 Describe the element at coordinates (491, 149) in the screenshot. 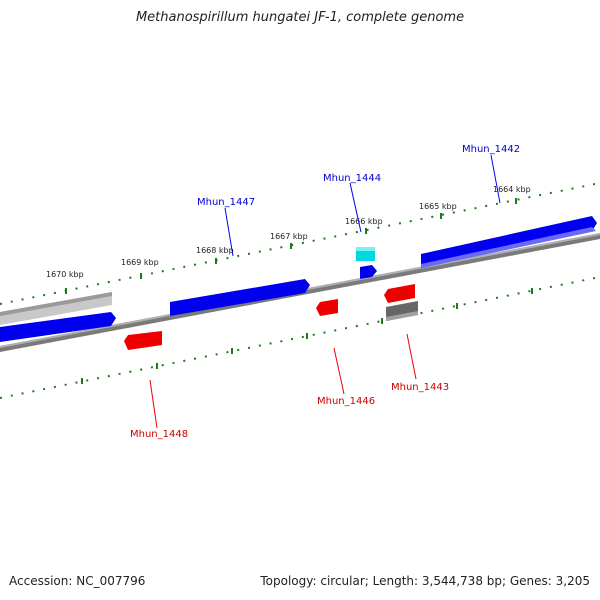

I see `gene-label-mhun-1442: Mhun_1442` at that location.